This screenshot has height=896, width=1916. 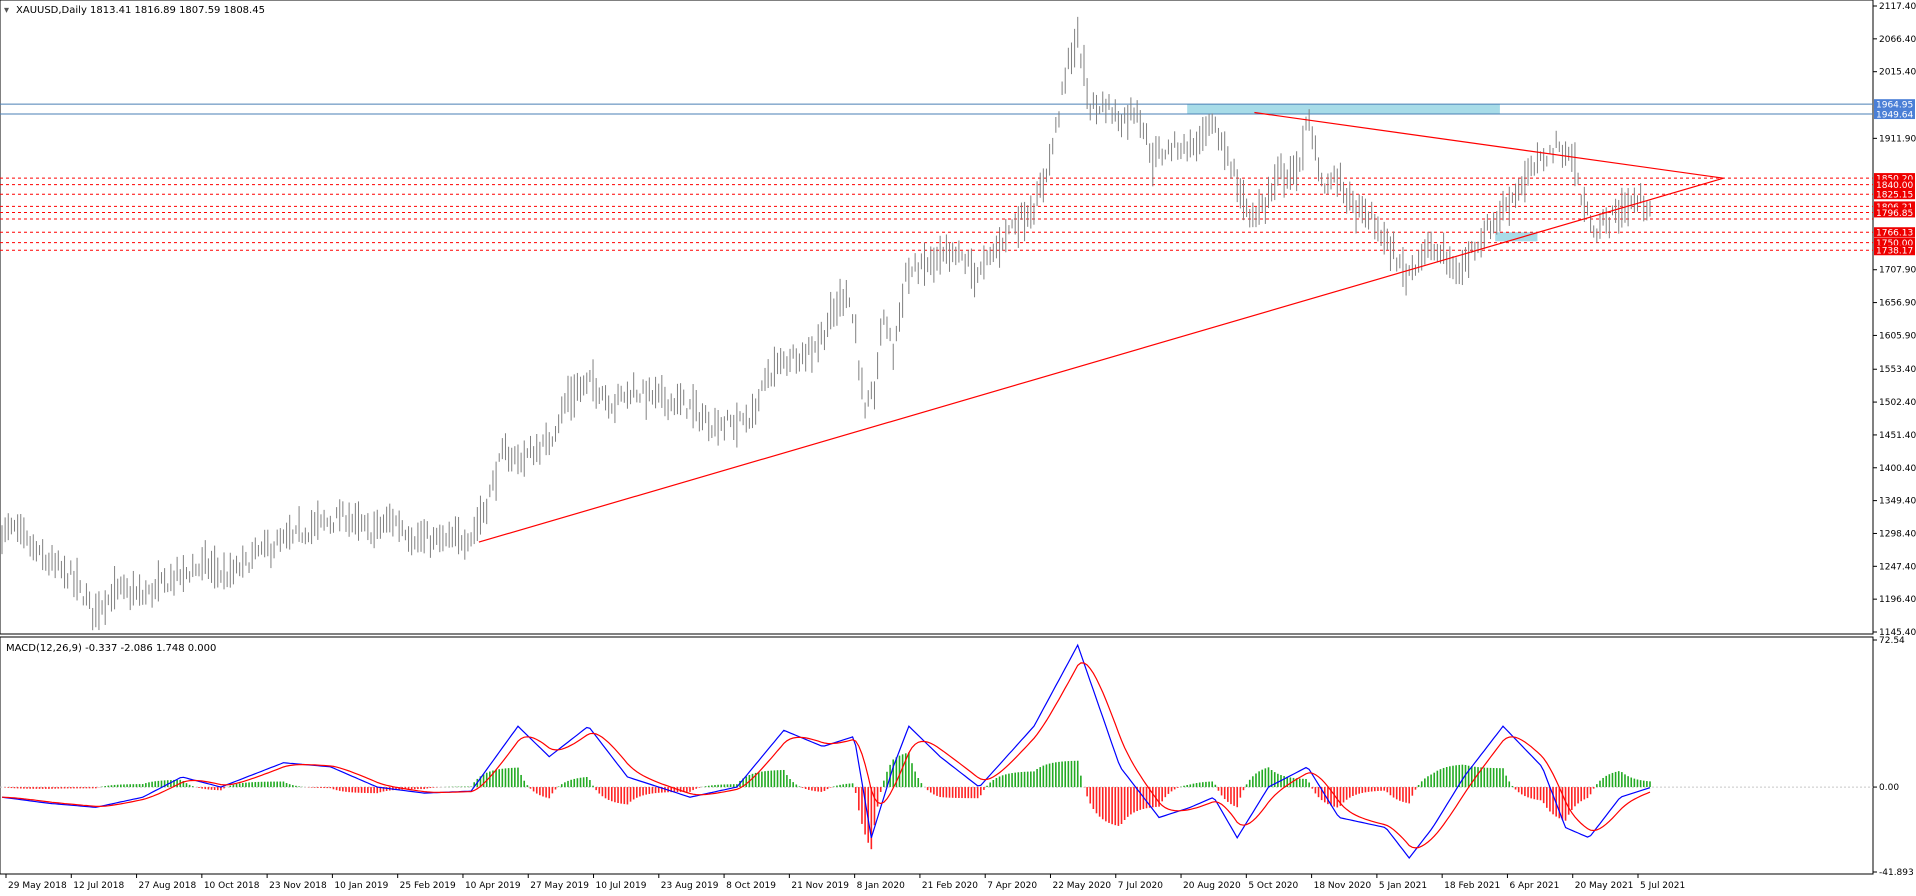 What do you see at coordinates (232, 886) in the screenshot?
I see `time-tick-label: 10 Oct 2018` at bounding box center [232, 886].